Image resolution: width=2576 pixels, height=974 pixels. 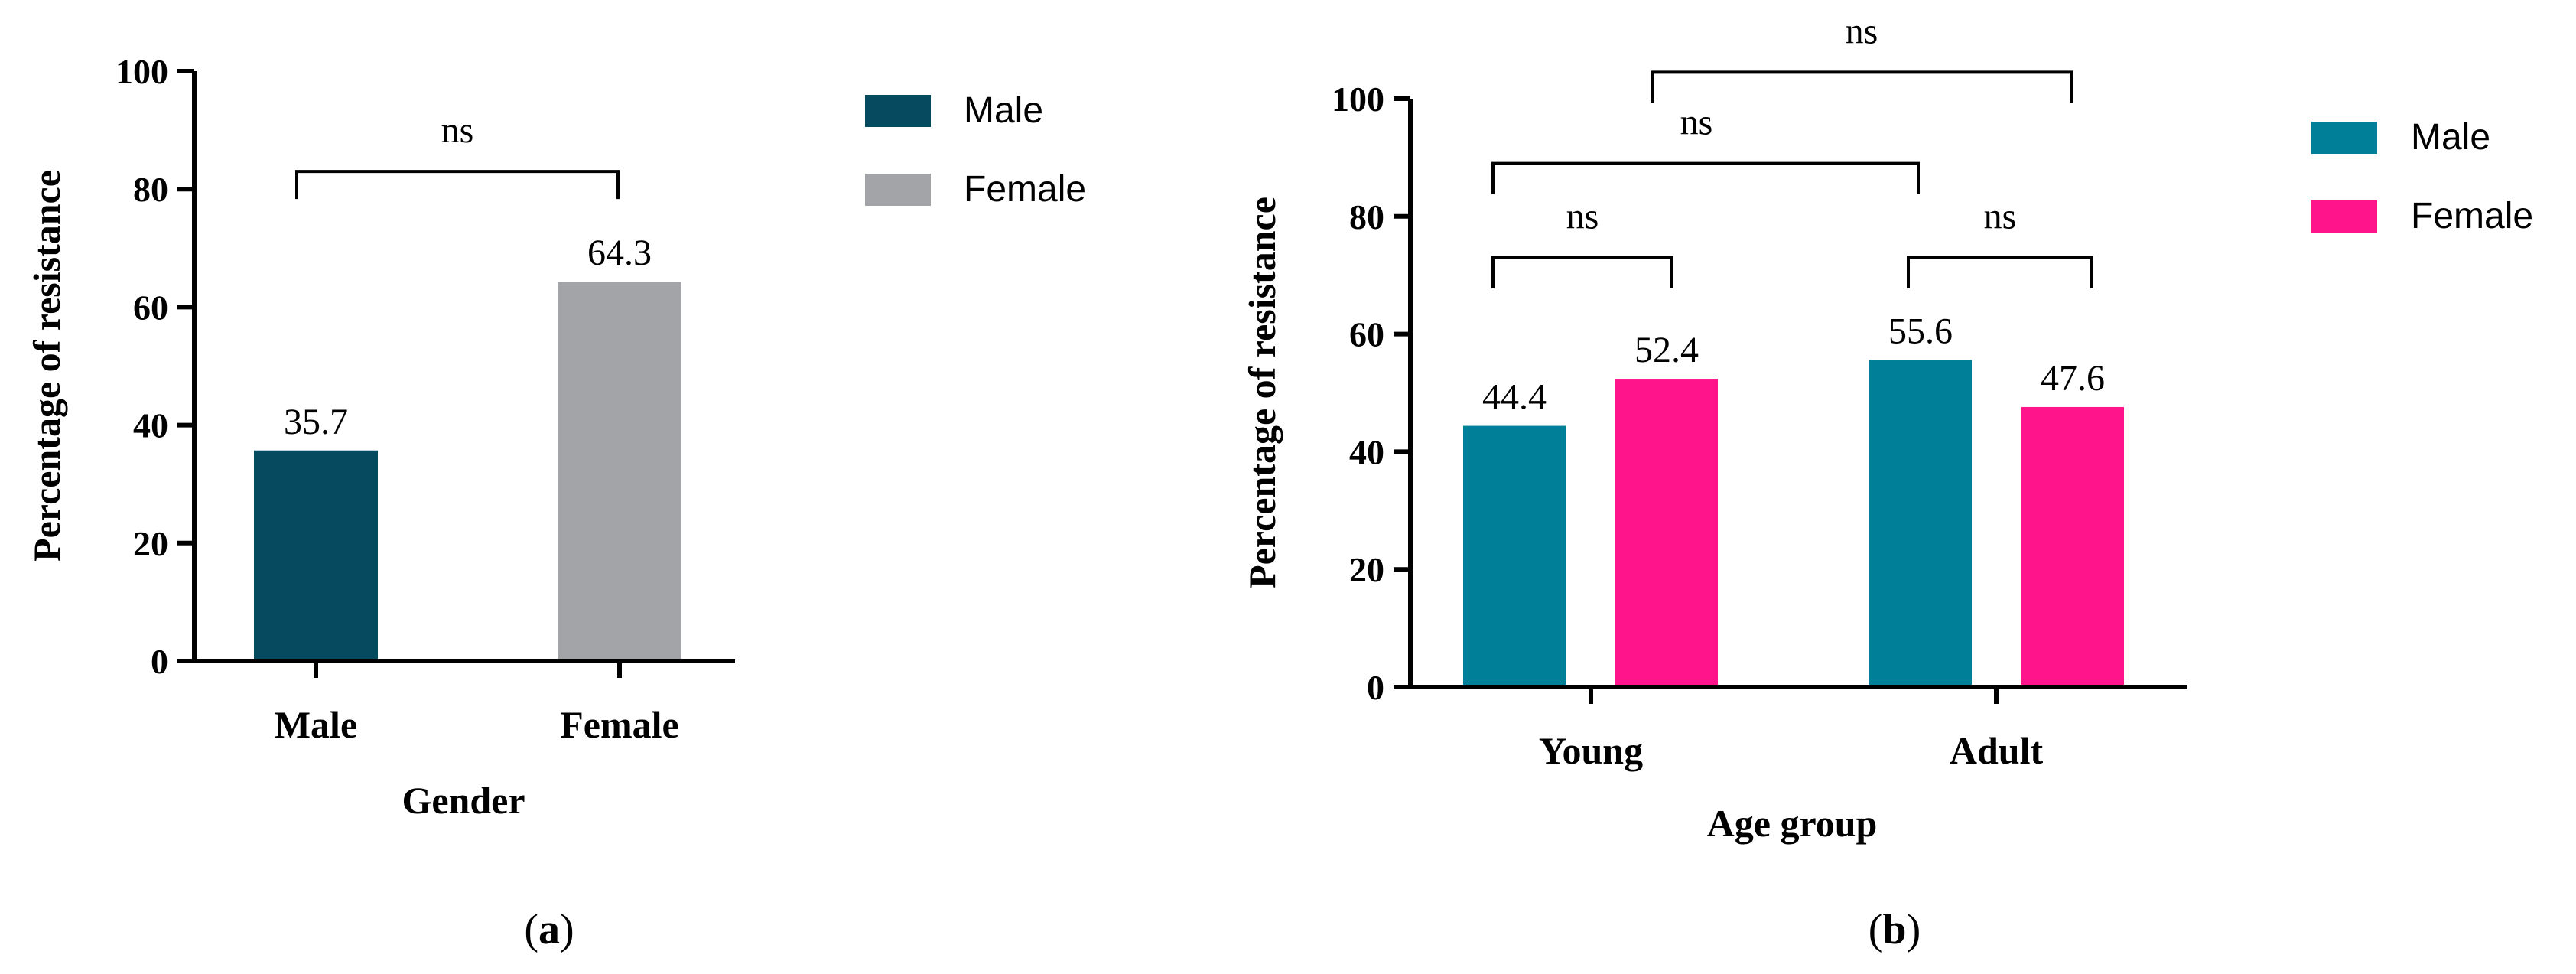 I want to click on panel-a-y-axis-title: Percentage of resistance, so click(x=46, y=366).